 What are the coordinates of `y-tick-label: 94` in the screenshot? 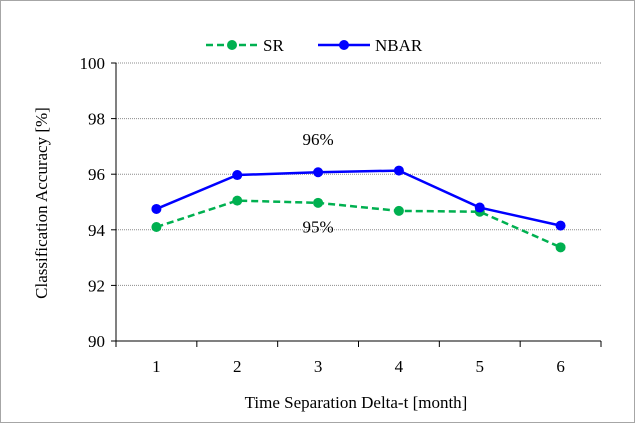 It's located at (97, 230).